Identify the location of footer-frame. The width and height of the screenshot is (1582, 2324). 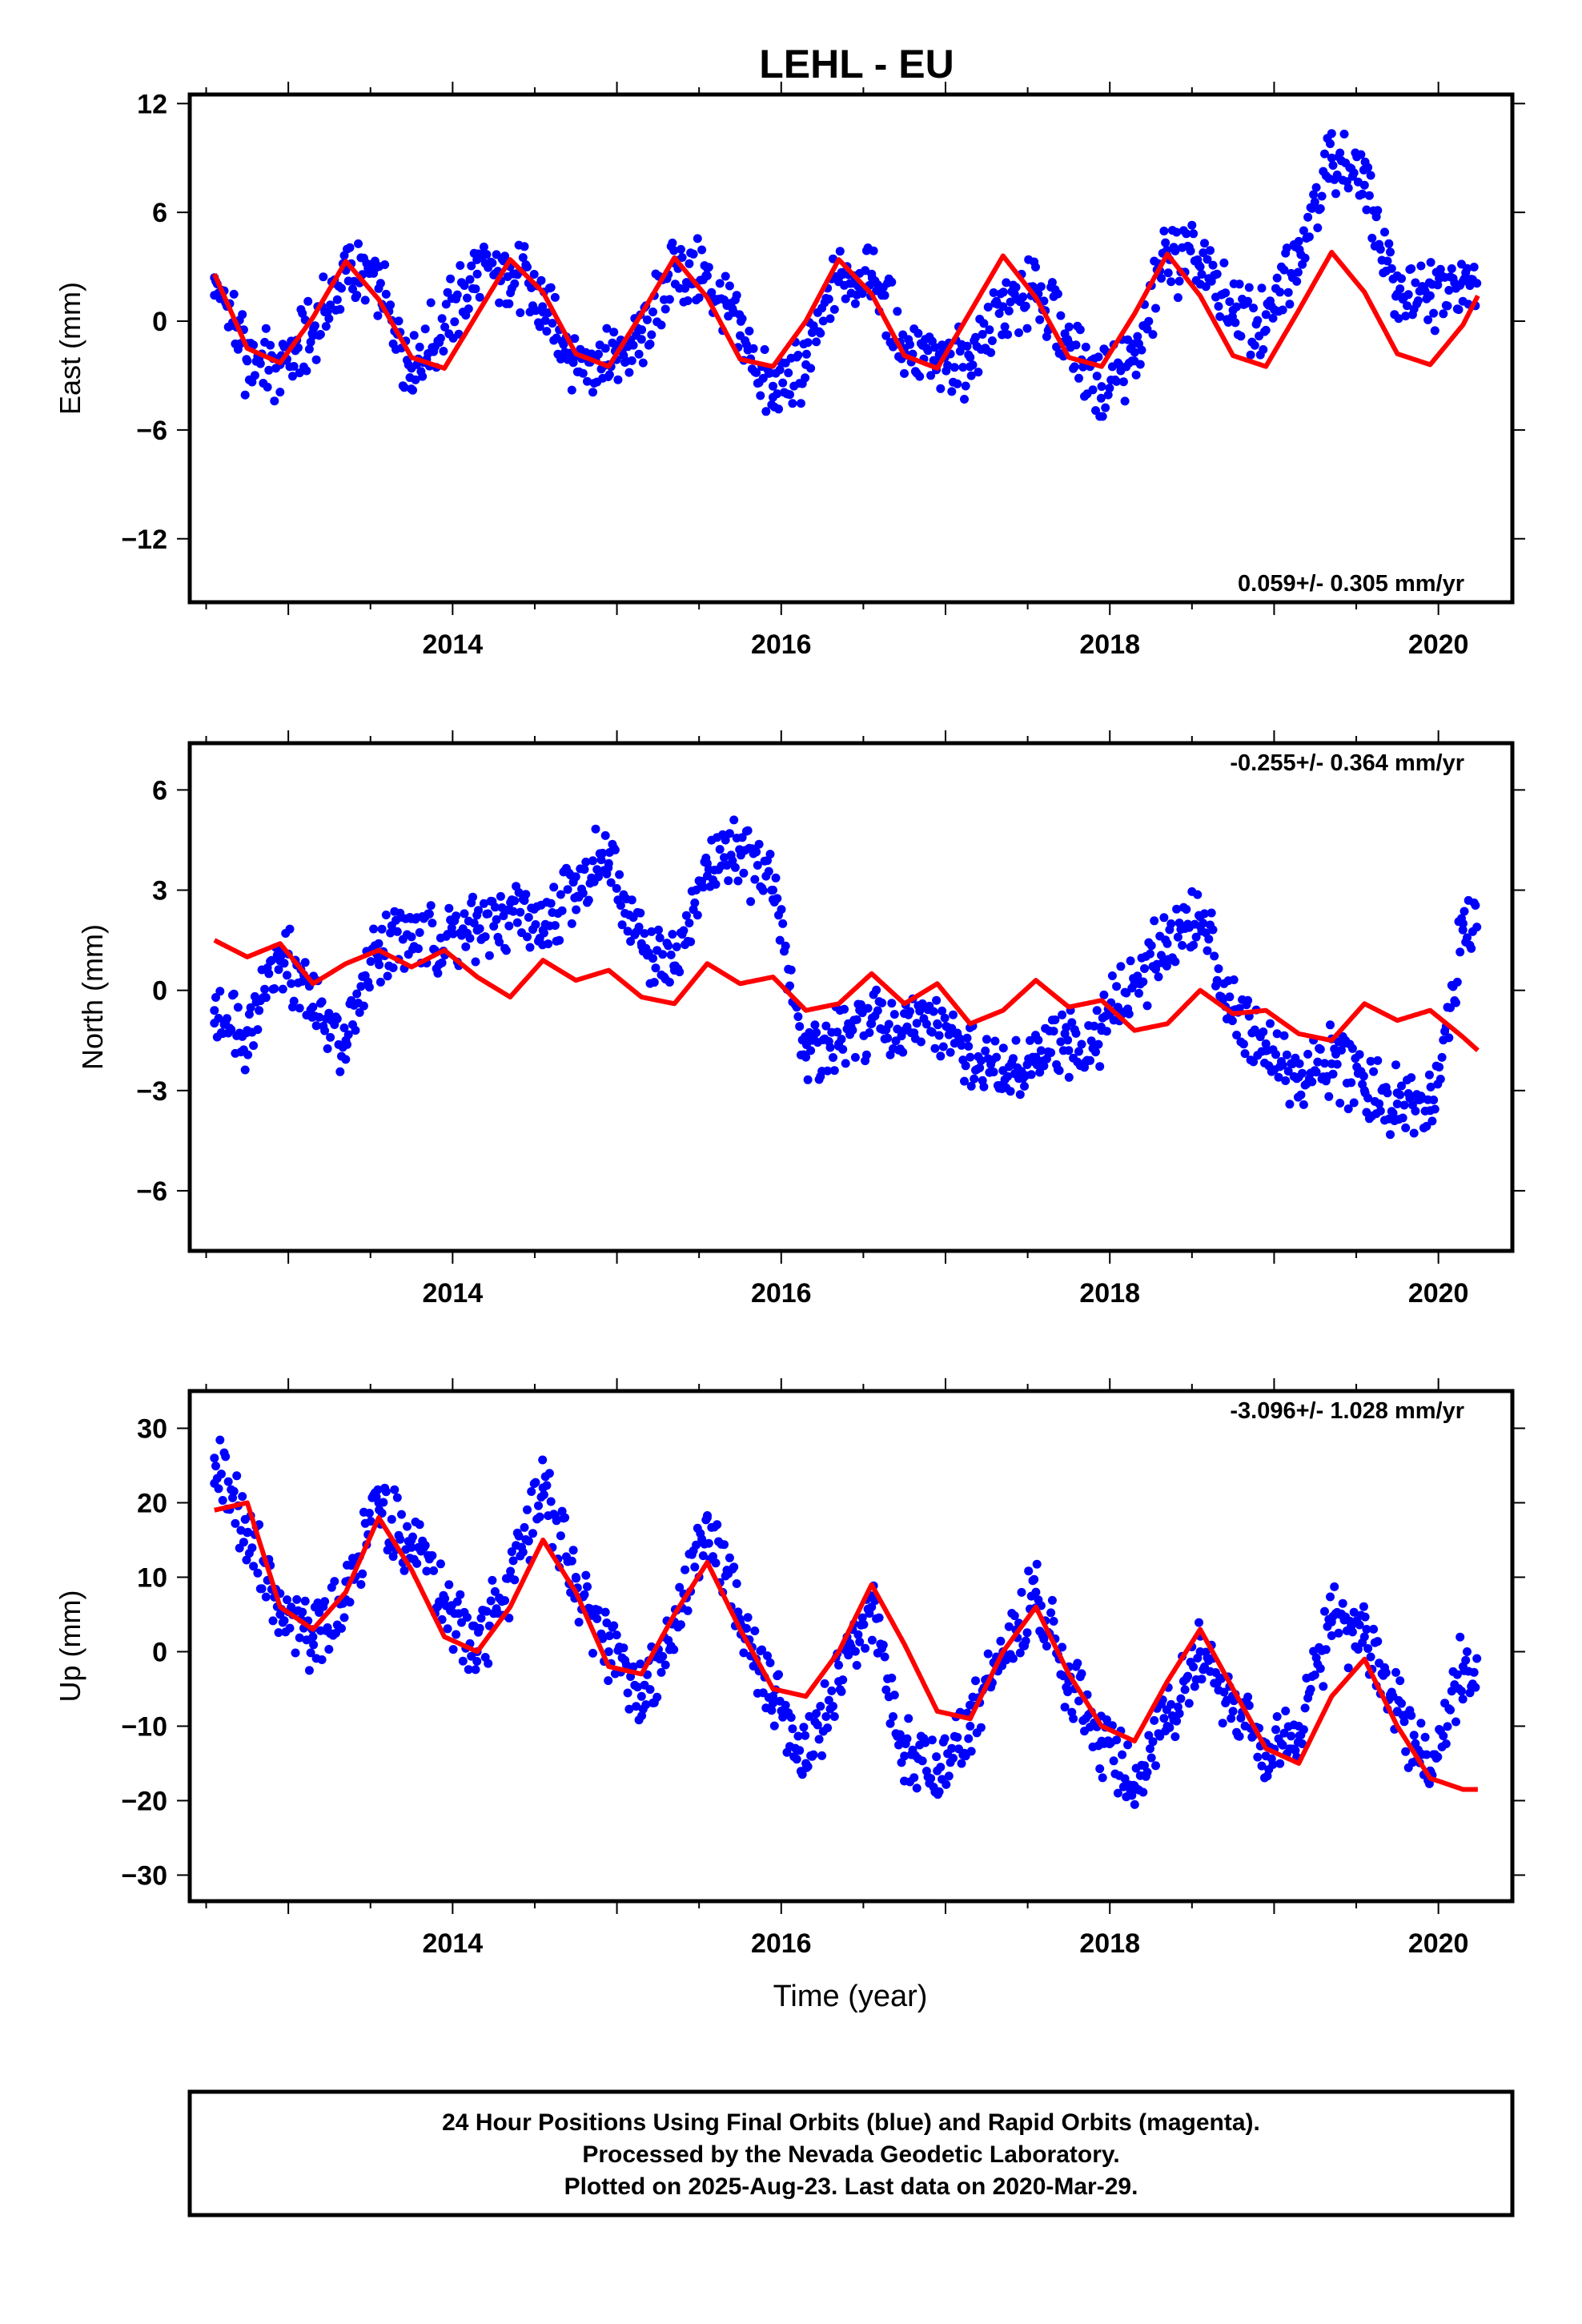
(851, 2153).